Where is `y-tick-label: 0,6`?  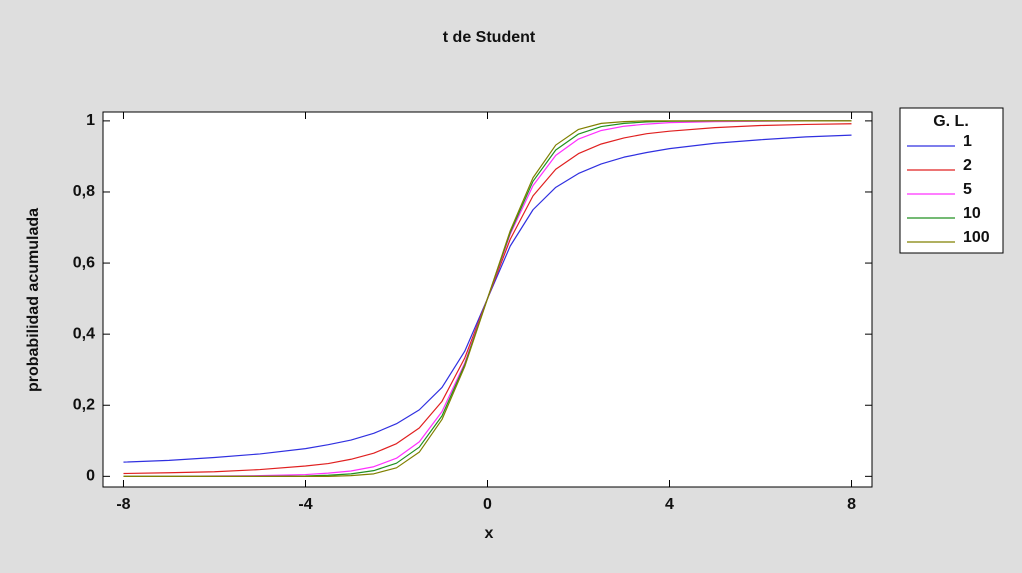
y-tick-label: 0,6 is located at coordinates (84, 262).